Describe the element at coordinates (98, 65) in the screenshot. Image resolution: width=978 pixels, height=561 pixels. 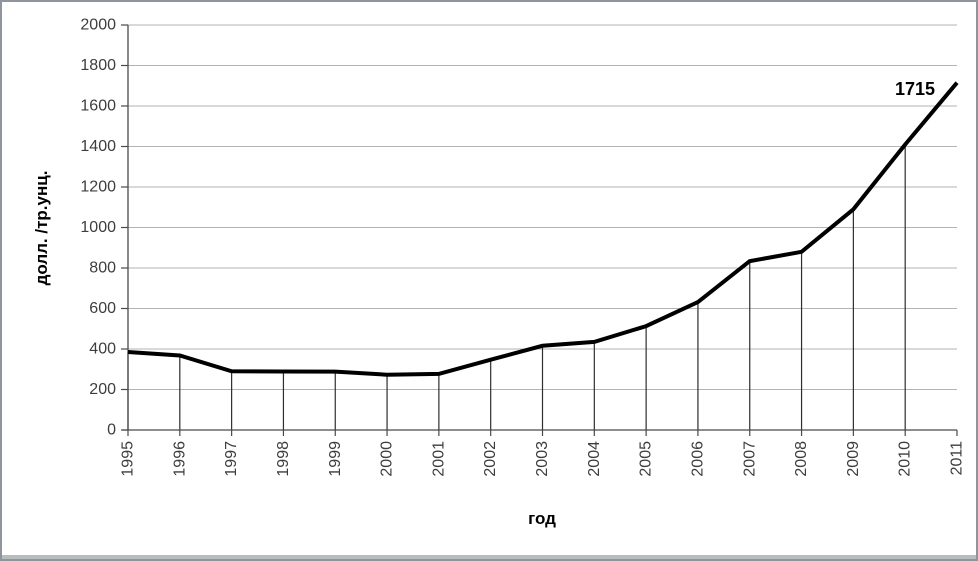
I see `y-tick-label: 1800` at that location.